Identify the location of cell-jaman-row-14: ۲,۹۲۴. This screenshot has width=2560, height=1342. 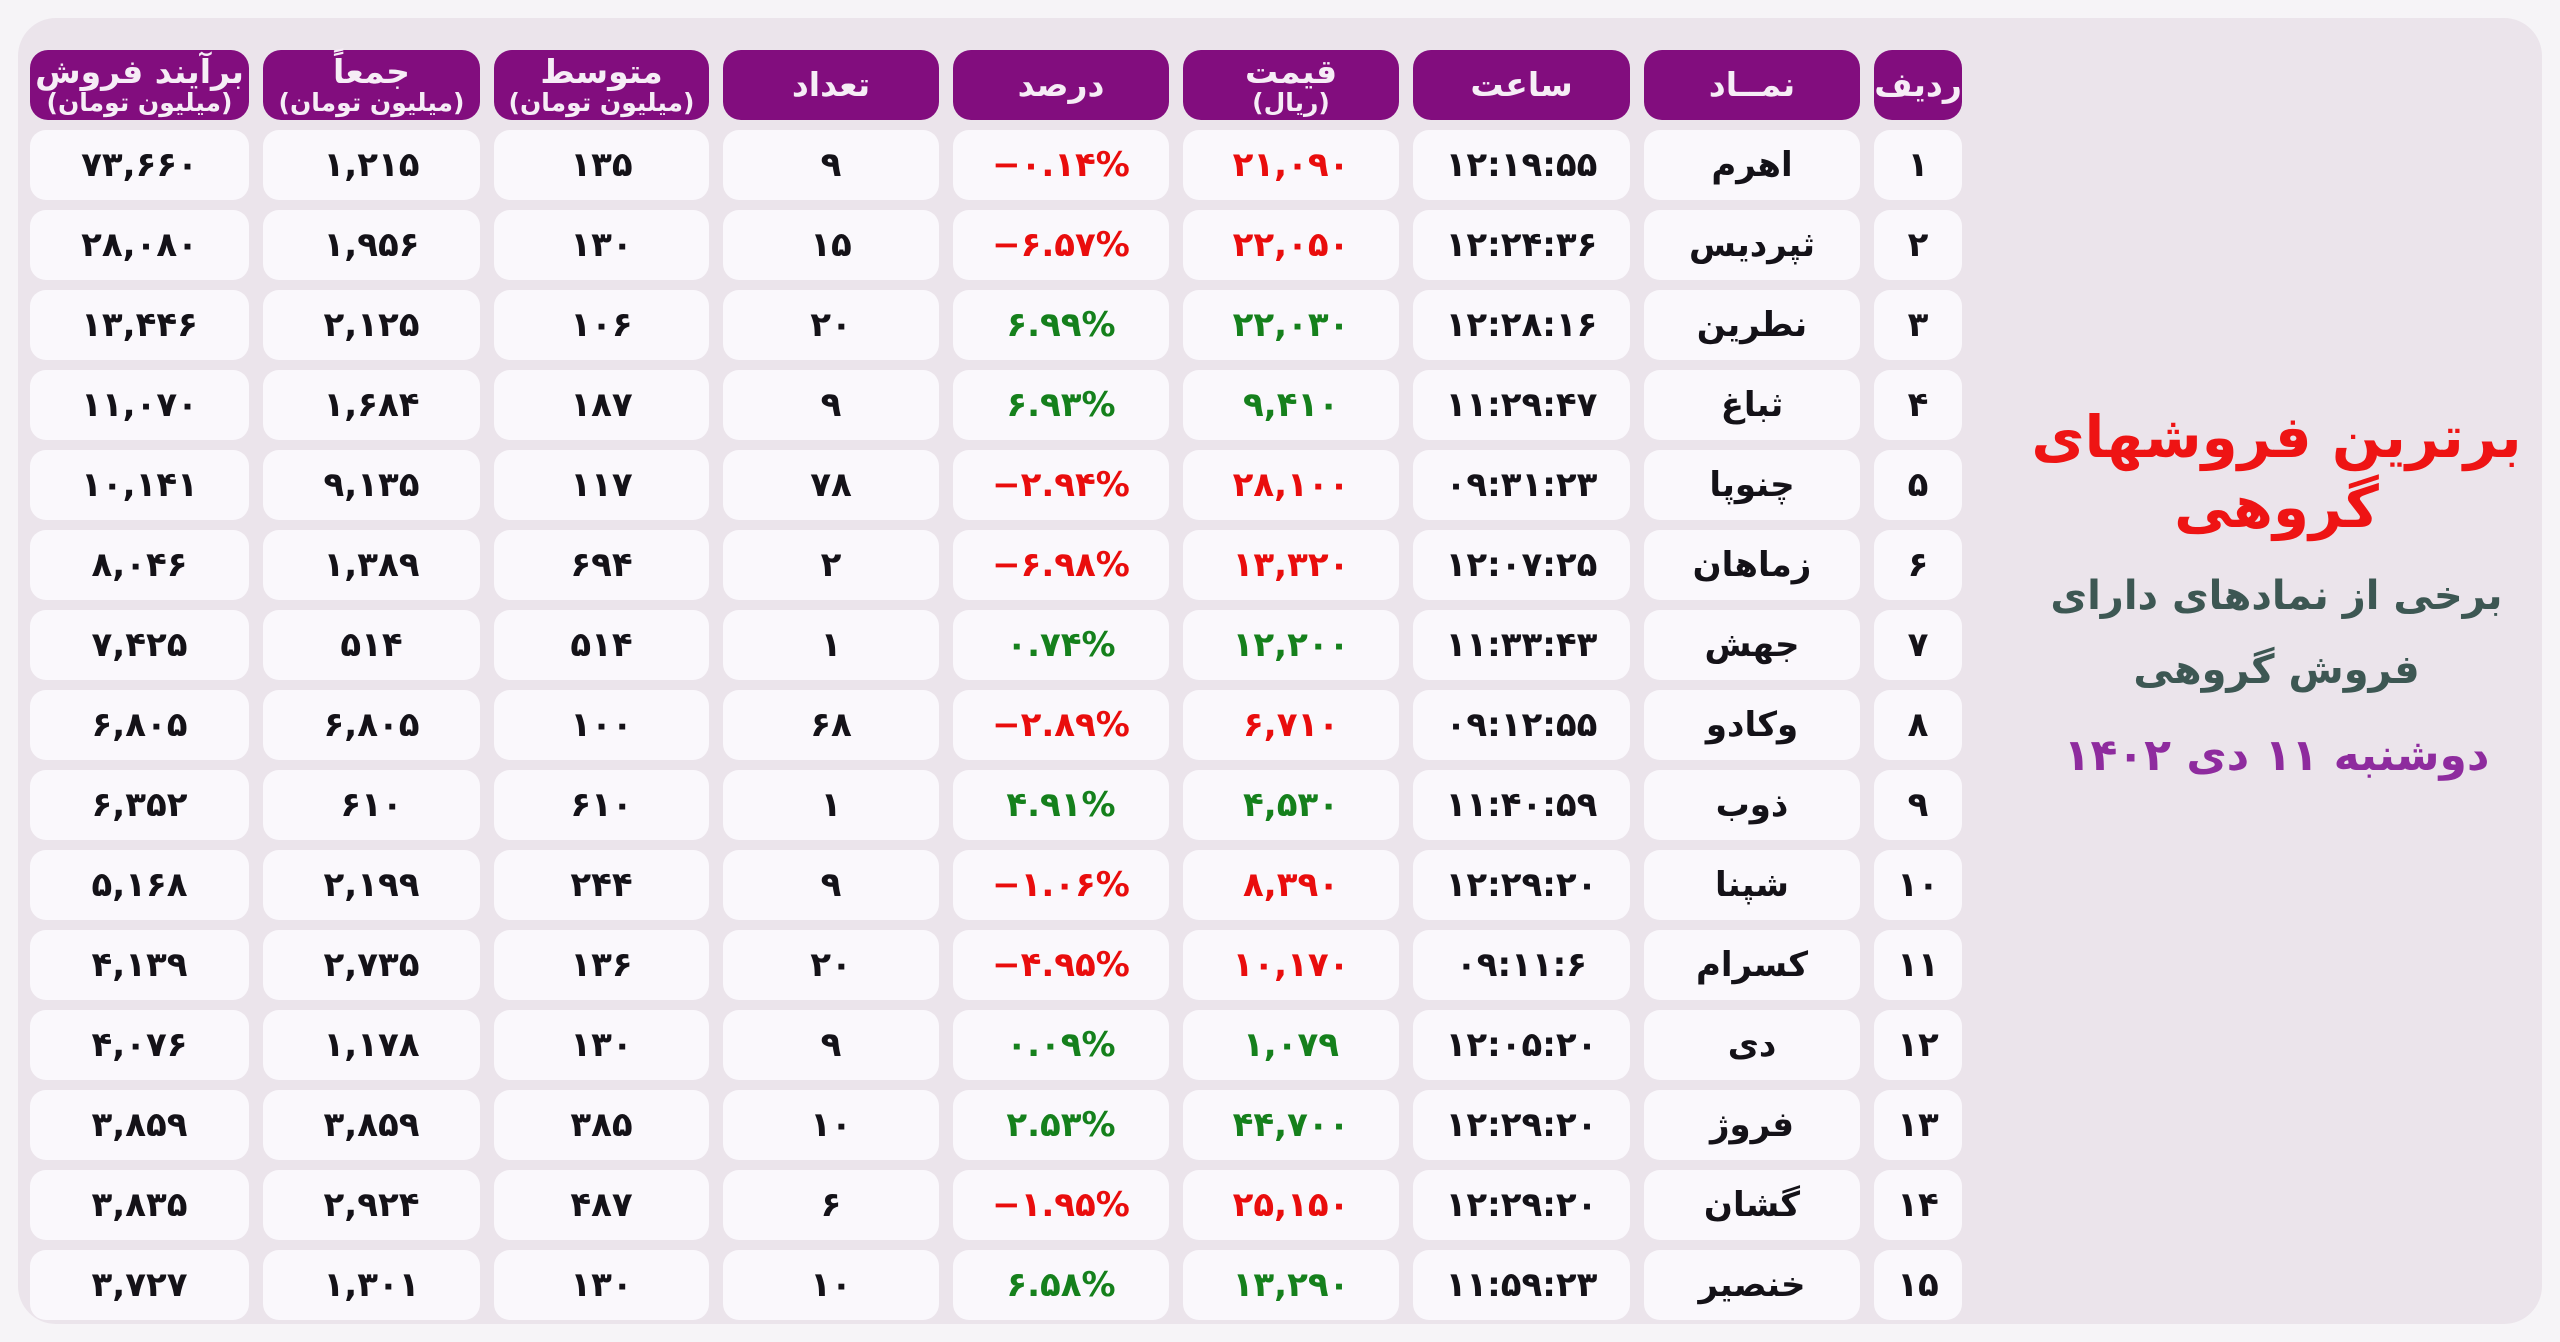
(371, 1205).